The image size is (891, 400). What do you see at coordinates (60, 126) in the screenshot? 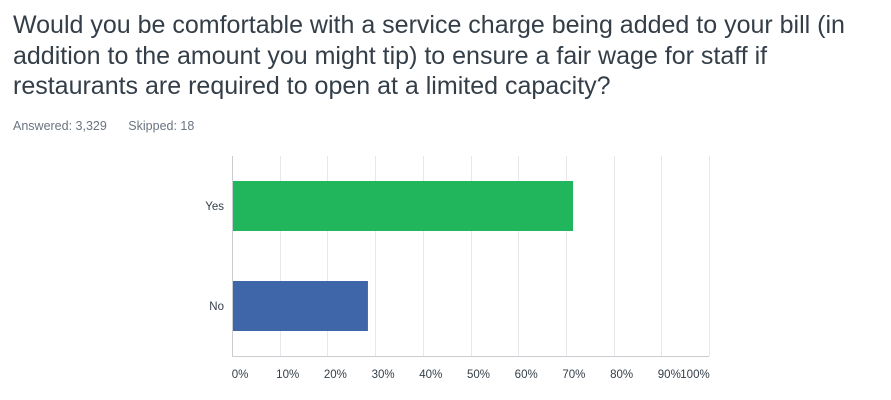
I see `answered-count: Answered: 3,329` at bounding box center [60, 126].